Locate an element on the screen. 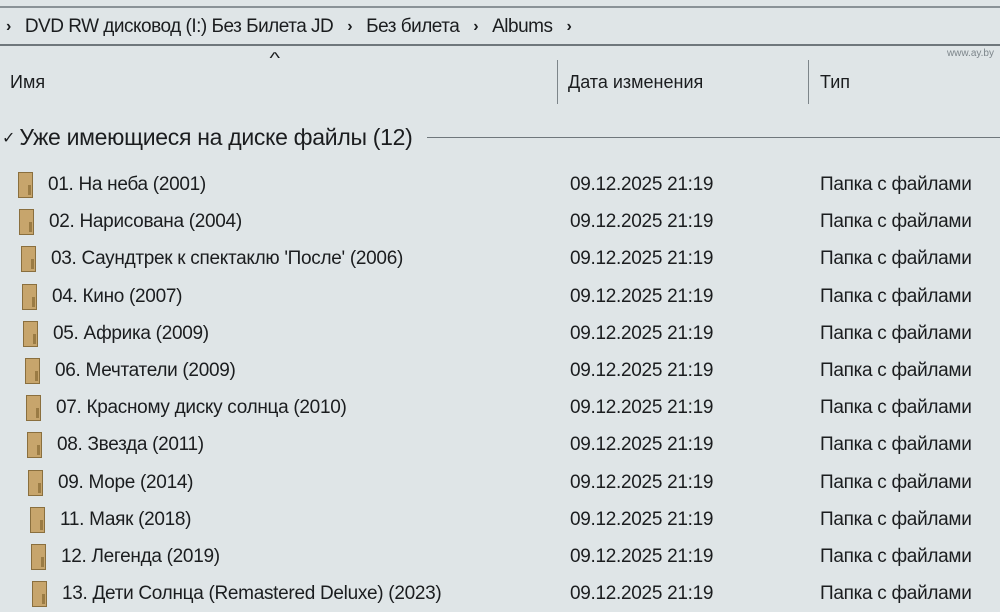  chevron-down-icon: ✓ is located at coordinates (9, 138).